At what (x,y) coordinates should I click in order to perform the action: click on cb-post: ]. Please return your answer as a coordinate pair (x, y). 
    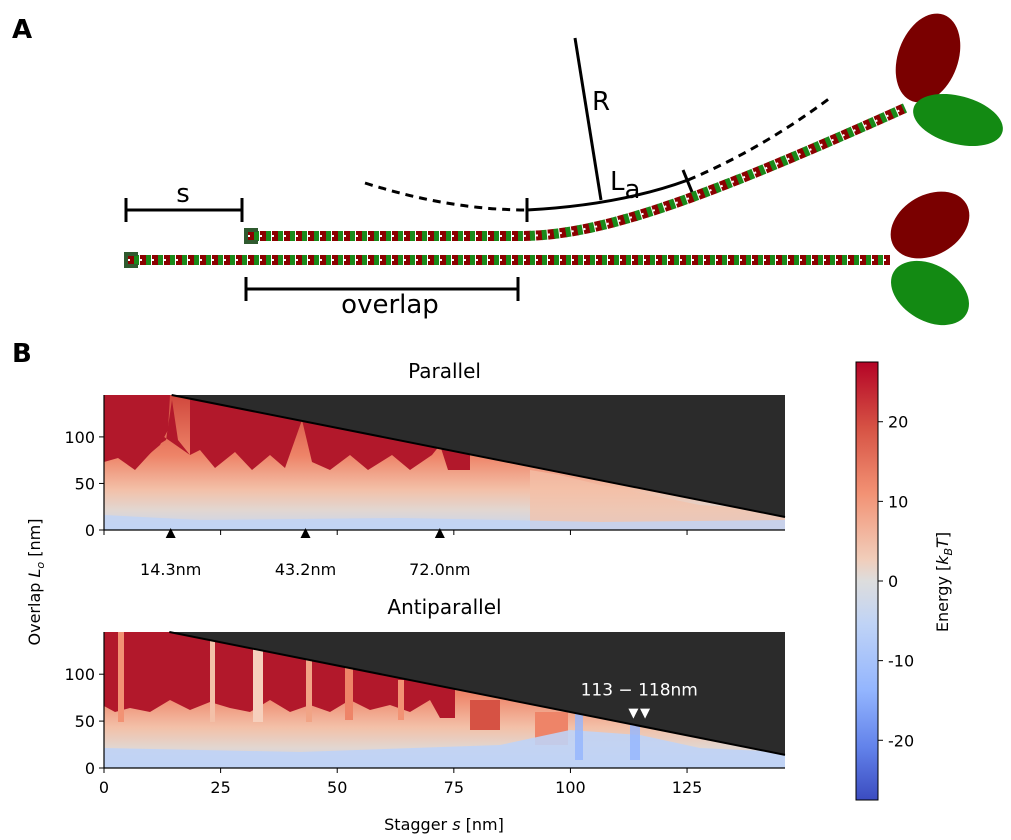
    Looking at the image, I should click on (942, 535).